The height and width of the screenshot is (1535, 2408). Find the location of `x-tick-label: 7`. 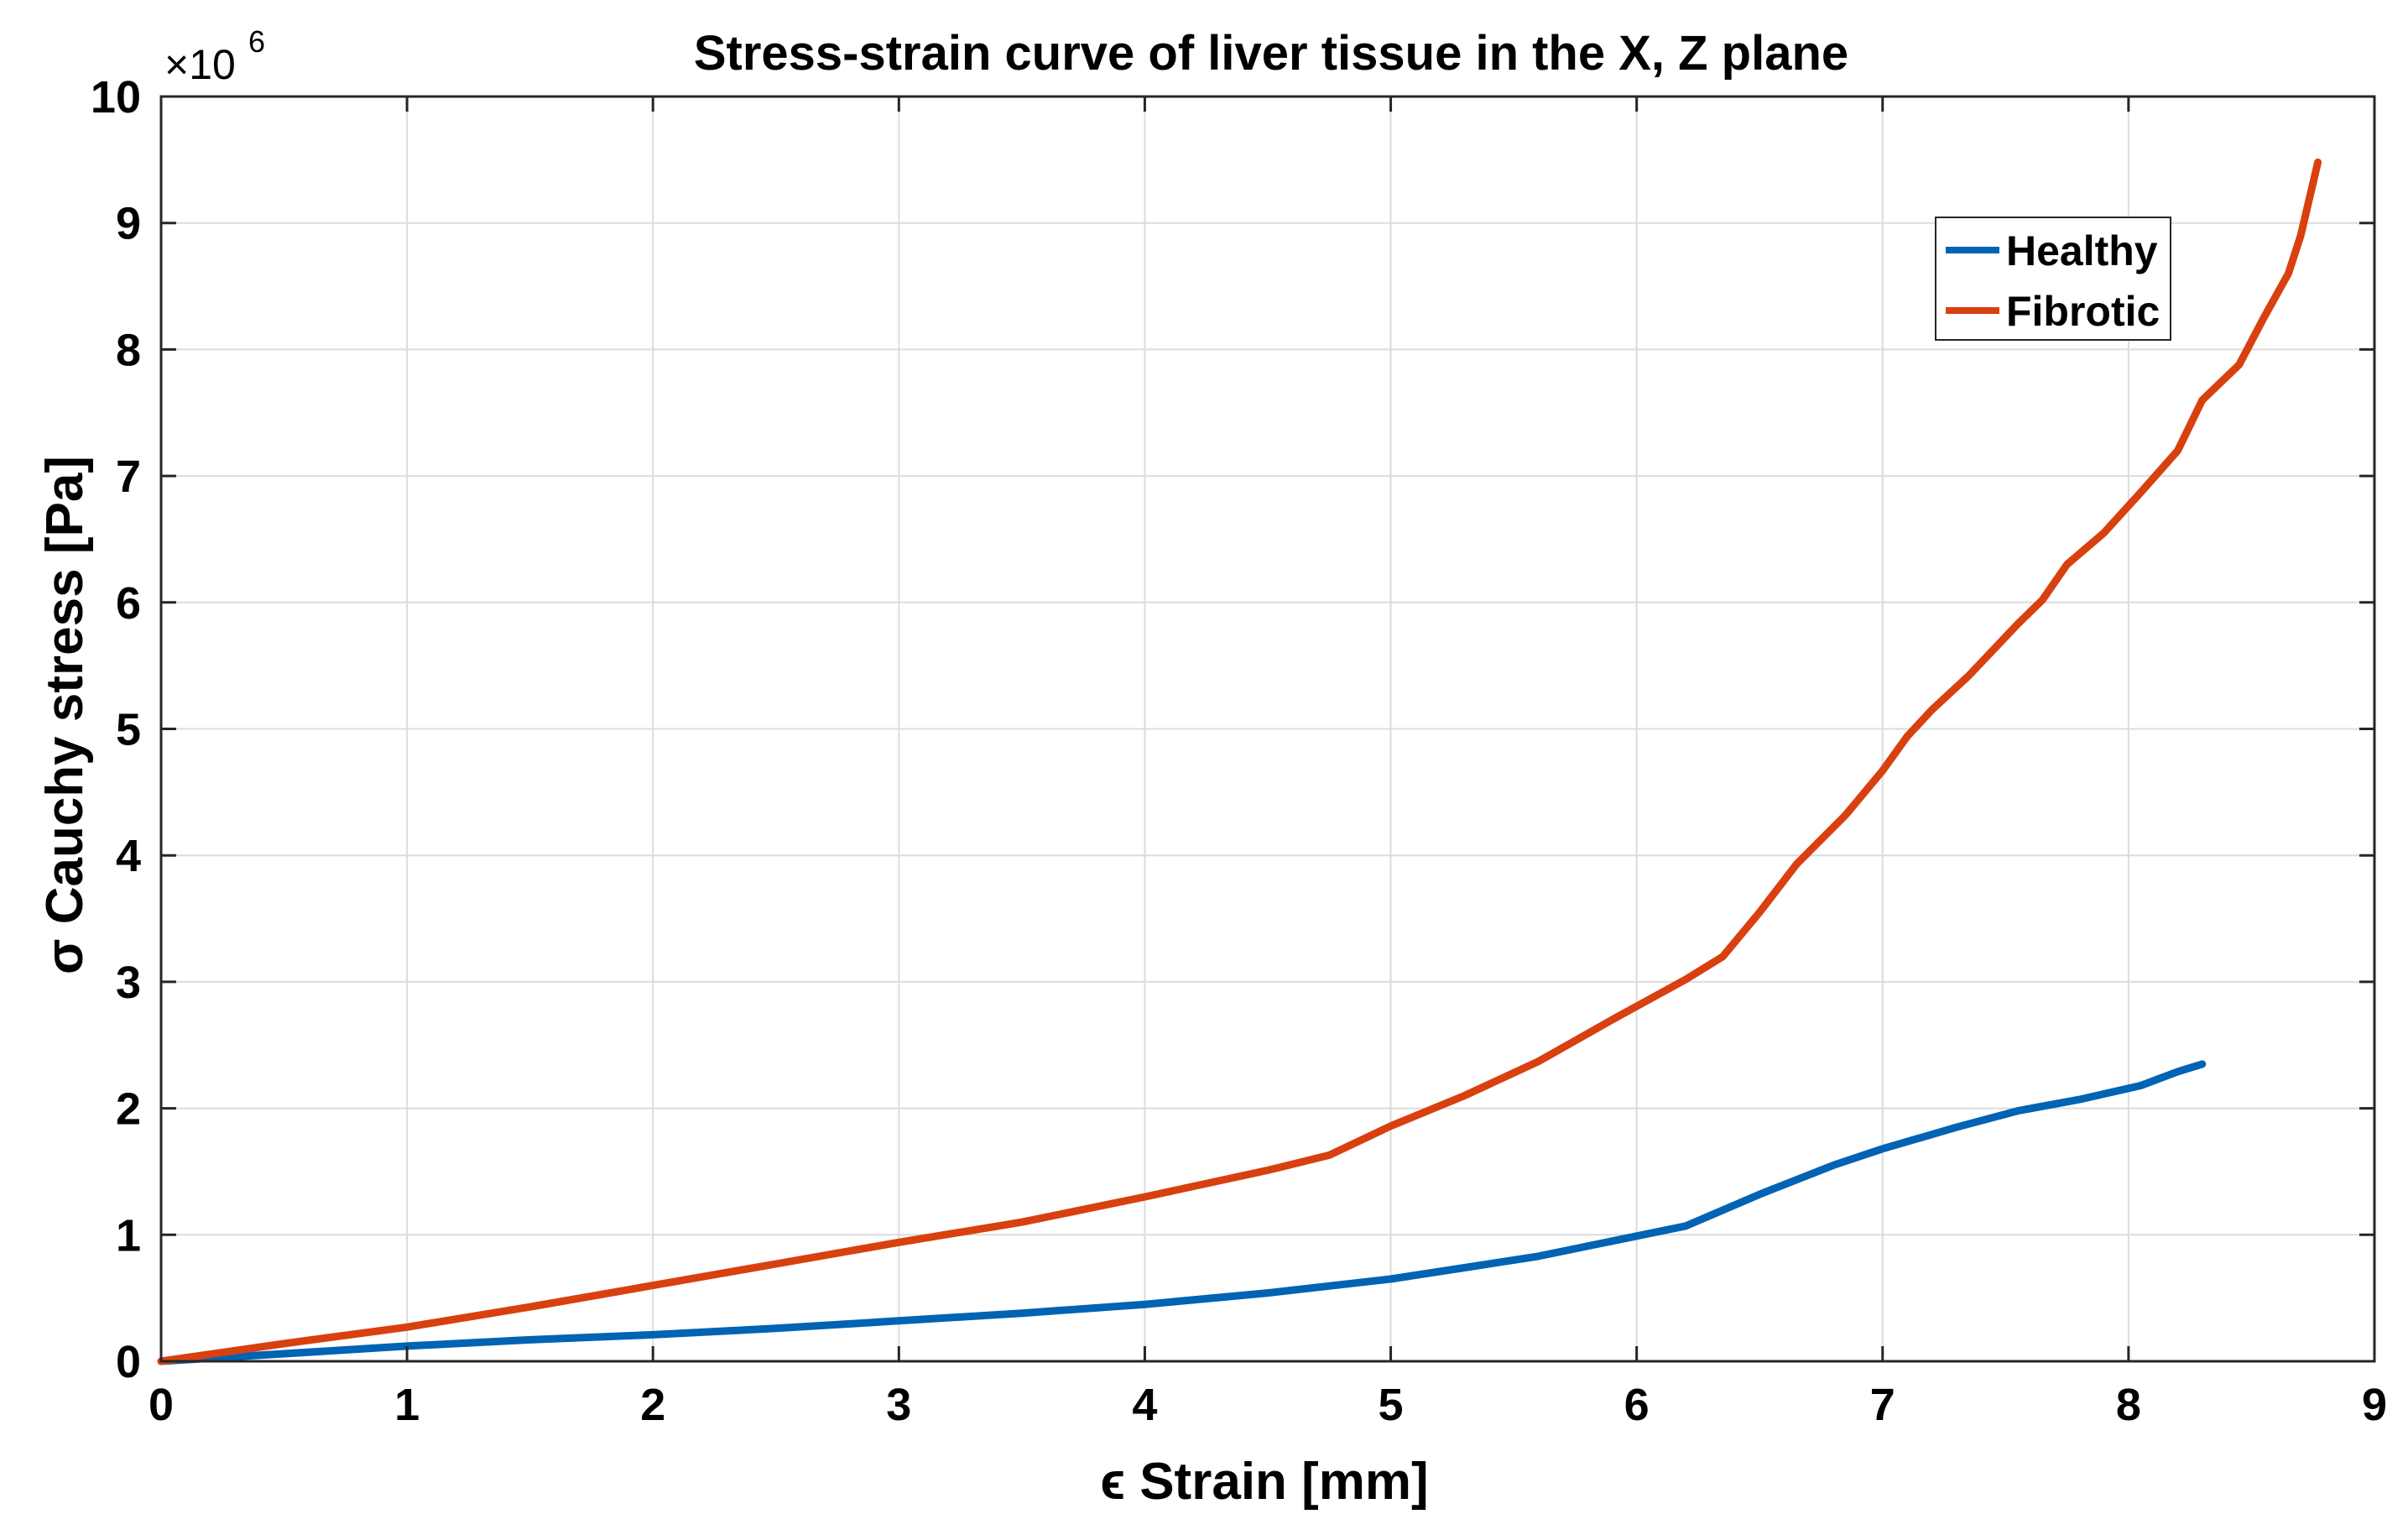

x-tick-label: 7 is located at coordinates (1882, 1405).